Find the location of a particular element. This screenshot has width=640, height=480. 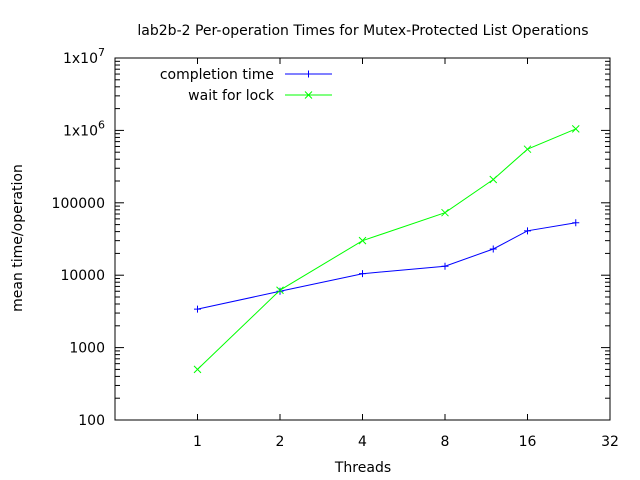

x-tick-label: 4 is located at coordinates (362, 442).